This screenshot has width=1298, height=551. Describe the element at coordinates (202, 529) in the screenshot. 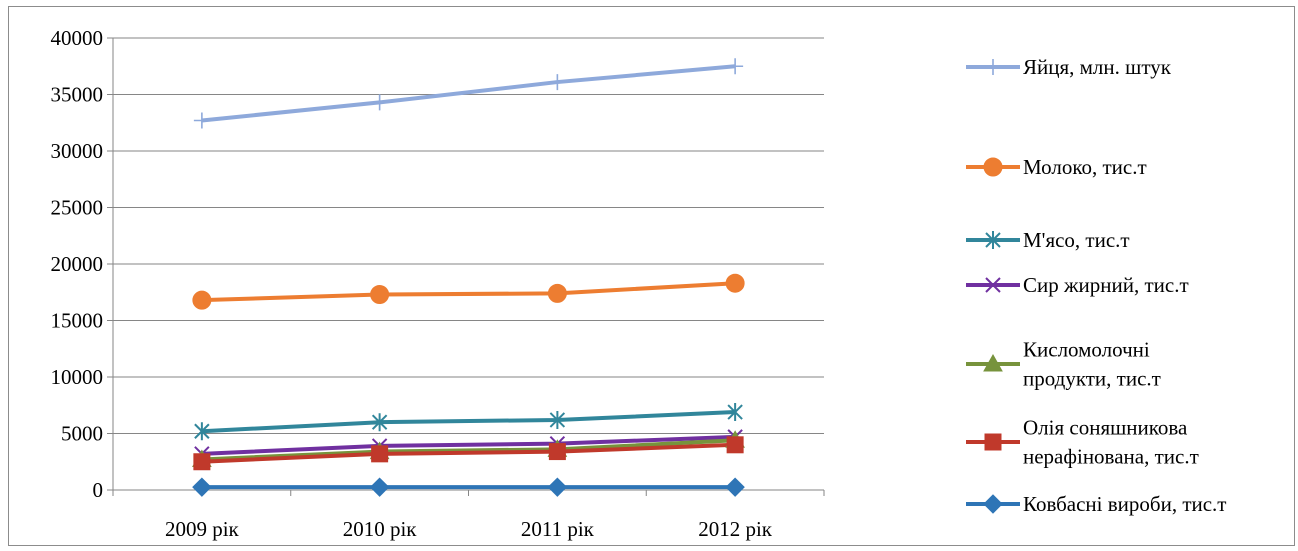

I see `x-tick-label: 2009 рік` at that location.